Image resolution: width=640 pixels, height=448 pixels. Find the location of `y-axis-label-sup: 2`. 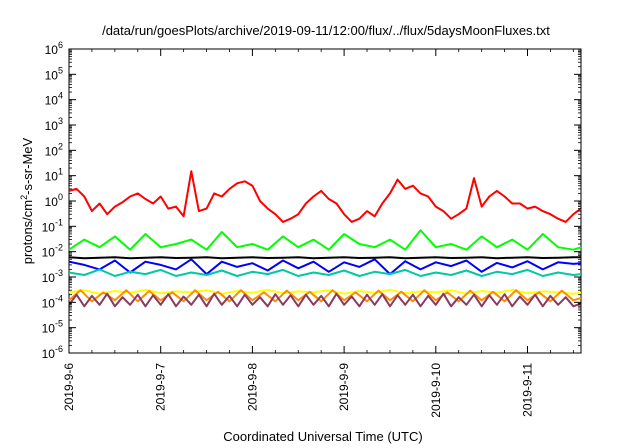

y-axis-label-sup: 2 is located at coordinates (24, 197).